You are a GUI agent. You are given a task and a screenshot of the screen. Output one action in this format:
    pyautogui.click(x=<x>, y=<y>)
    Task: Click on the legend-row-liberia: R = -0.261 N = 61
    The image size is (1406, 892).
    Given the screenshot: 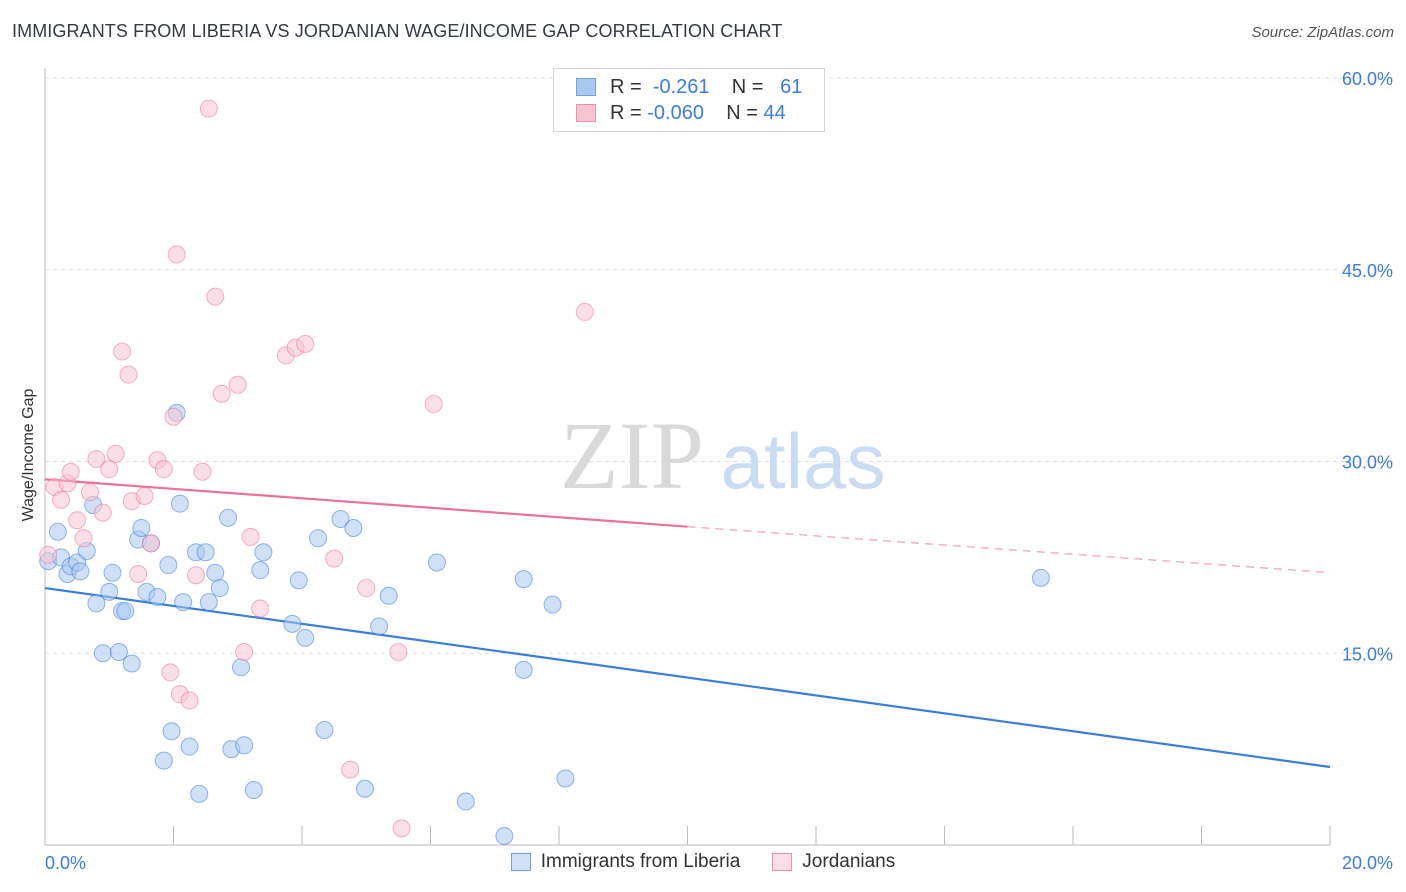 What is the action you would take?
    pyautogui.click(x=689, y=87)
    